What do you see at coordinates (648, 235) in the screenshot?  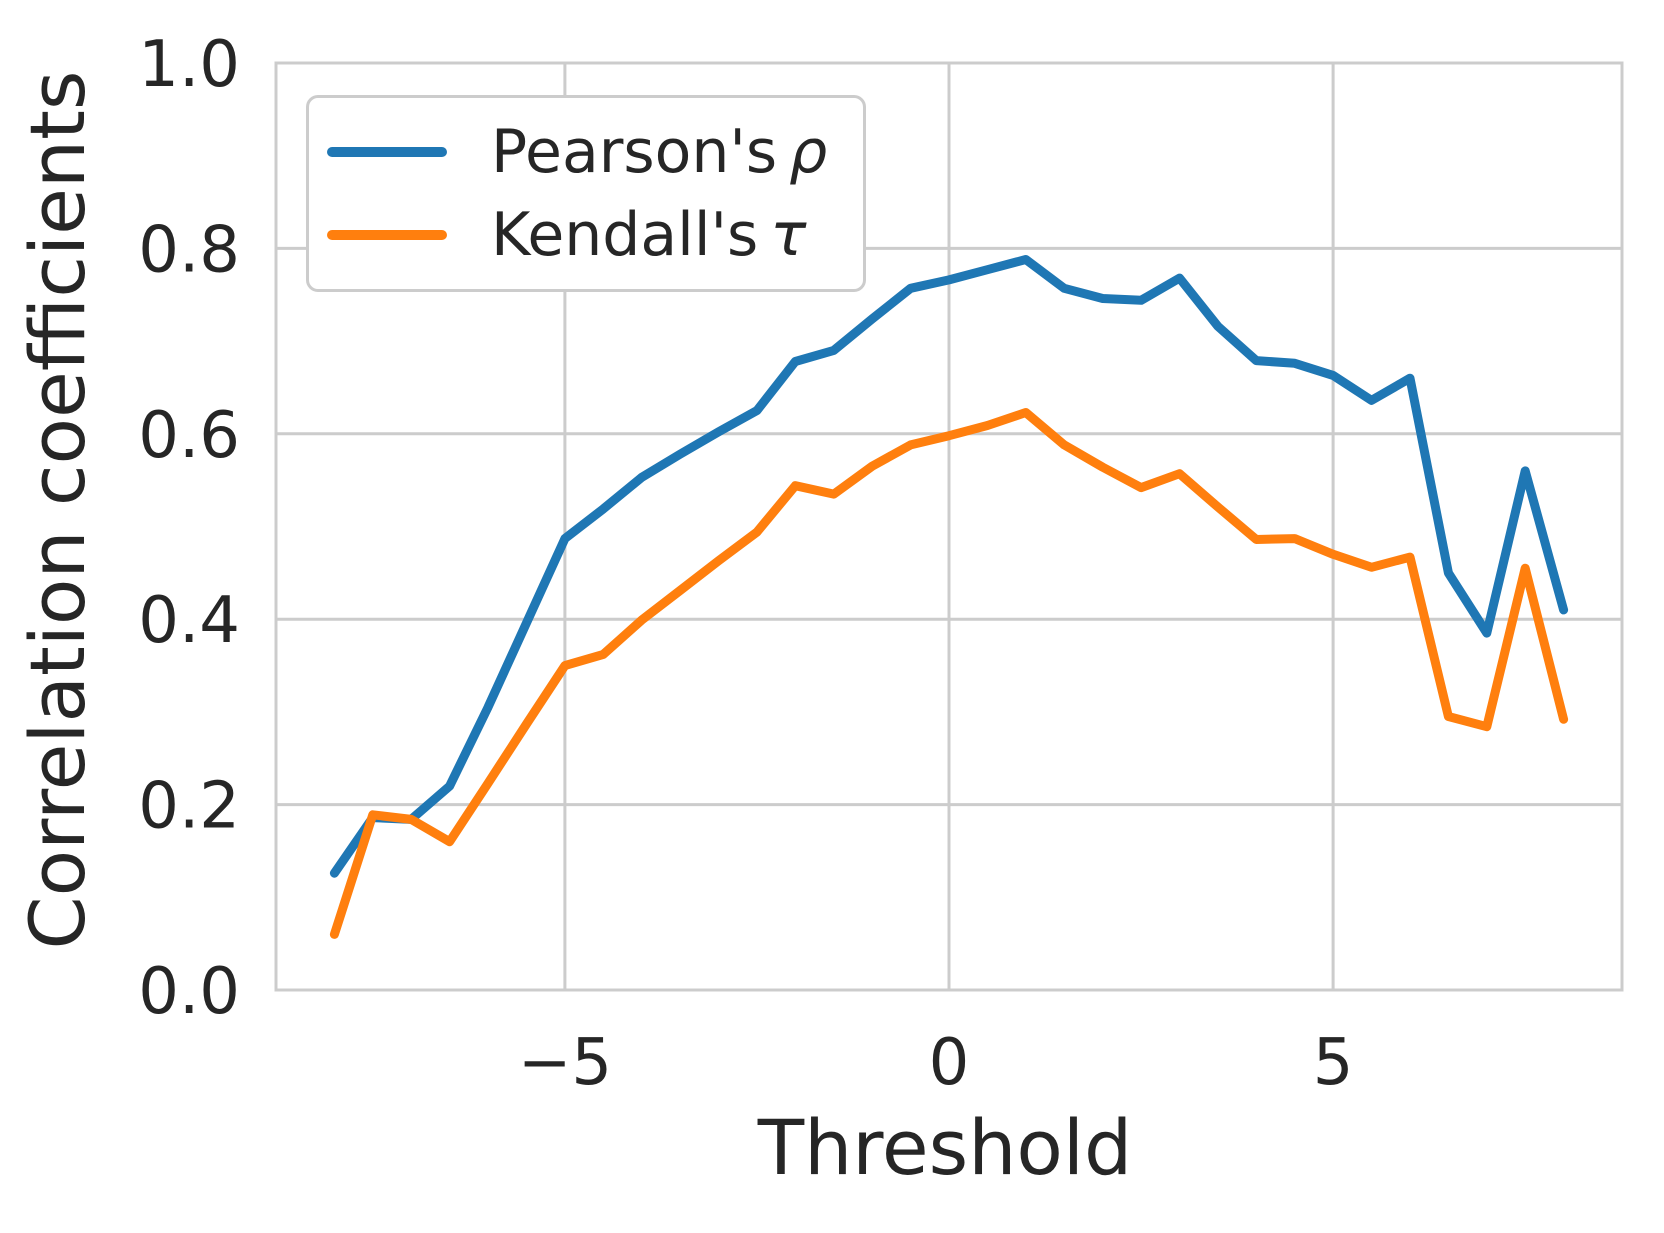 I see `legend-label-kendalls-tau: Kendall's τ` at bounding box center [648, 235].